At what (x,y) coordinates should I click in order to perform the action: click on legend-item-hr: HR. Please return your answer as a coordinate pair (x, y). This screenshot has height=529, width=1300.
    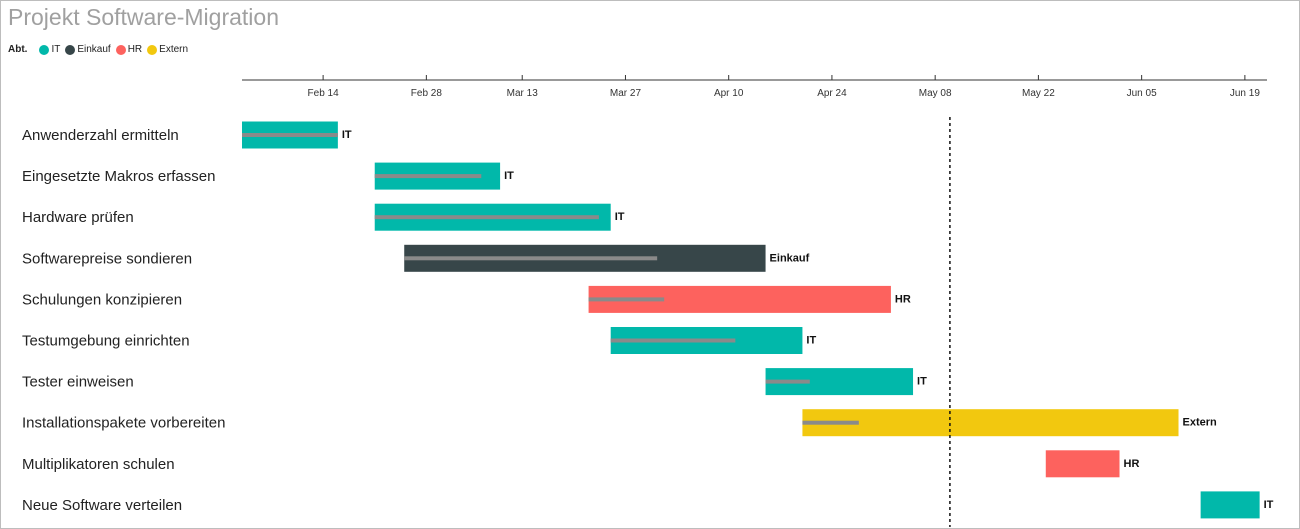
    Looking at the image, I should click on (129, 49).